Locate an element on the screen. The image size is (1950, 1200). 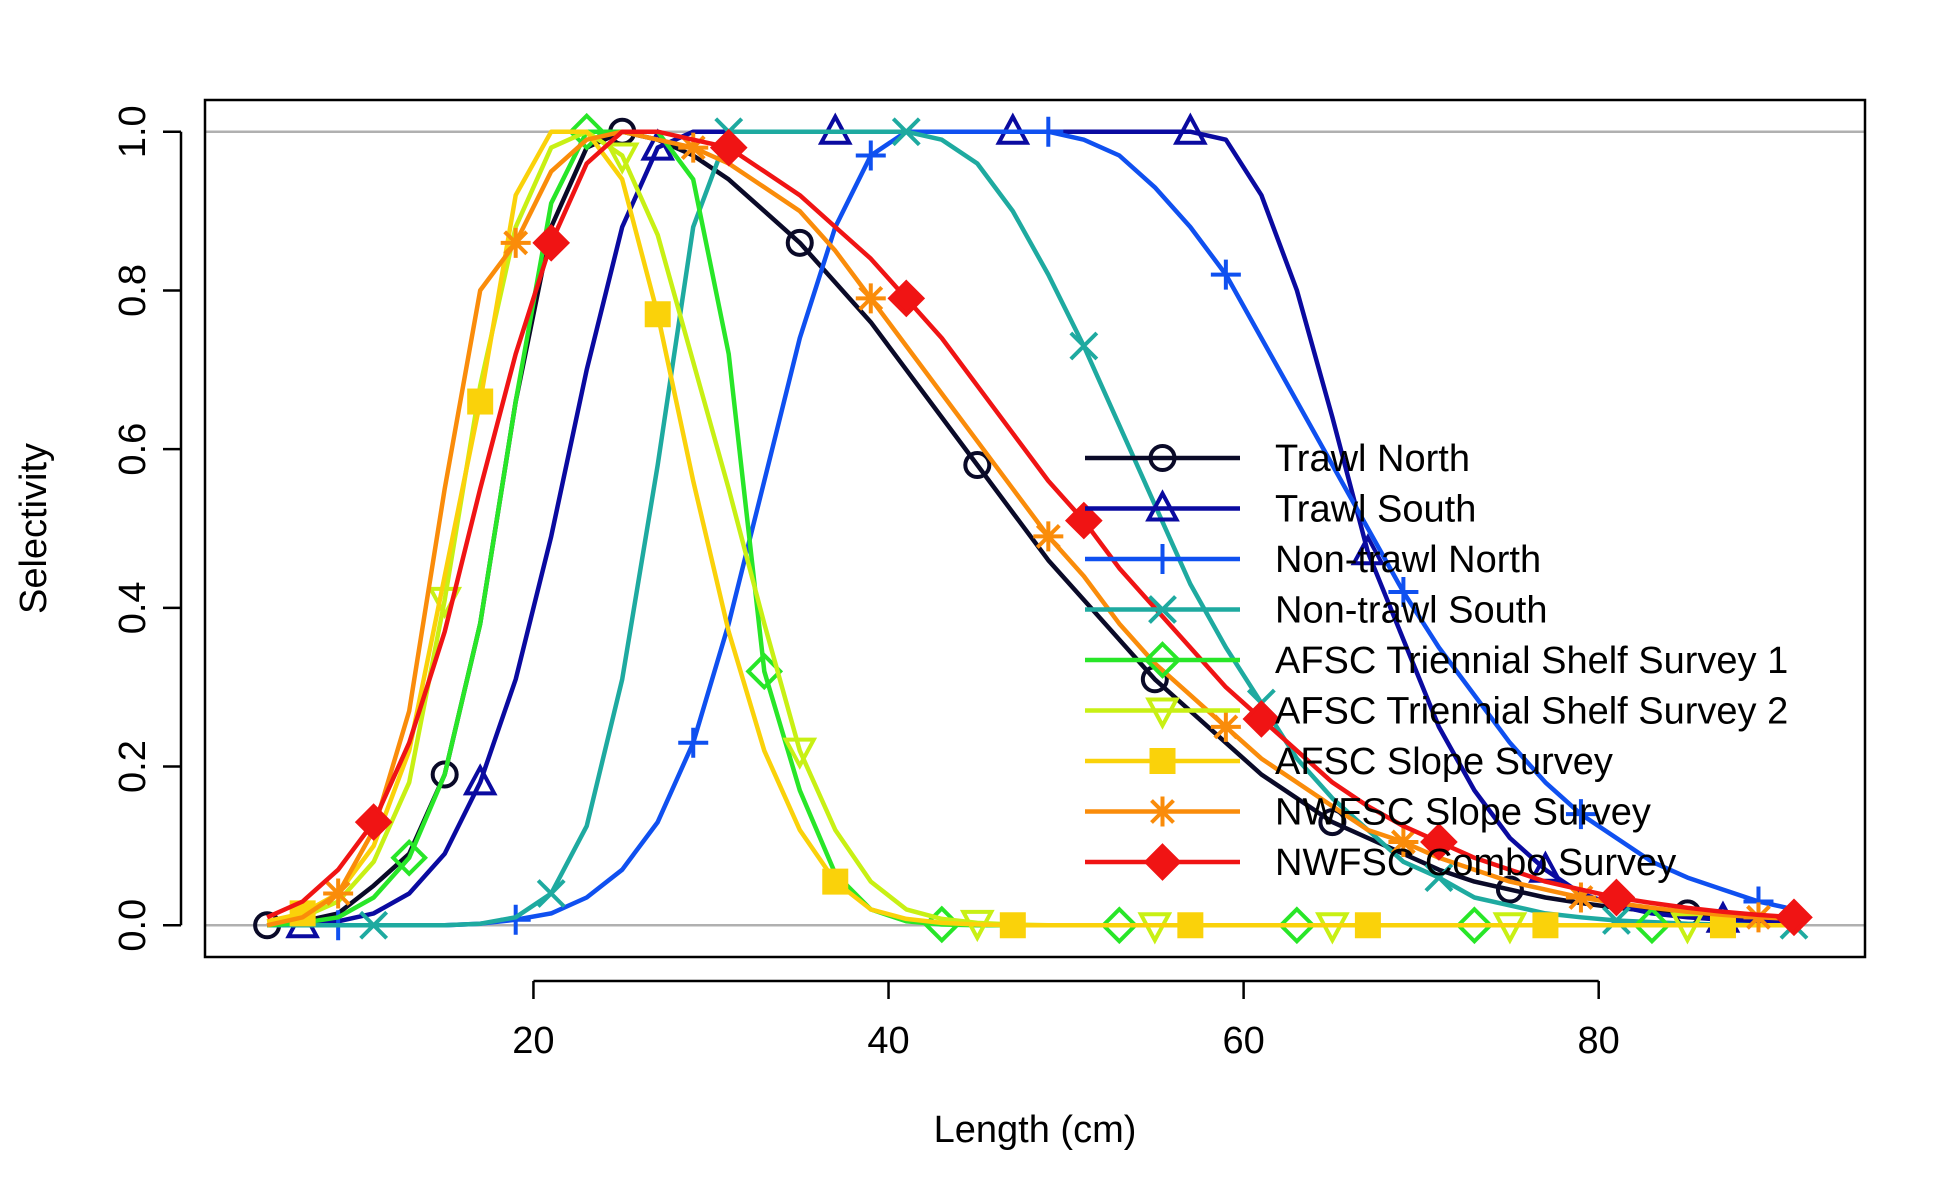
legend-item: NWFSC Combo Survey is located at coordinates (1380, 863).